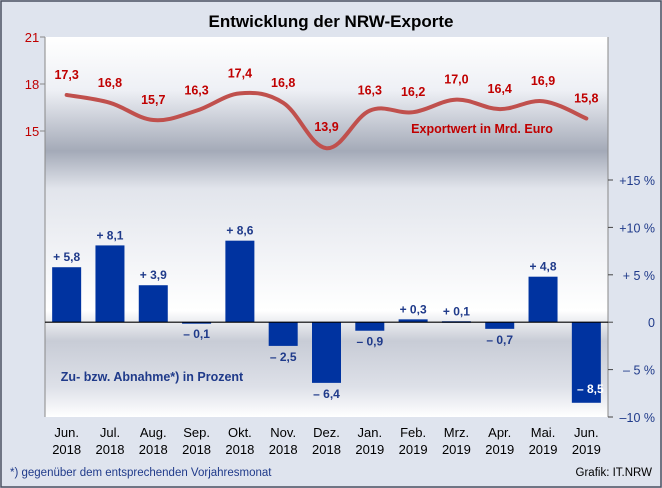 The height and width of the screenshot is (488, 662). What do you see at coordinates (66, 75) in the screenshot?
I see `line-value-label: 17,3` at bounding box center [66, 75].